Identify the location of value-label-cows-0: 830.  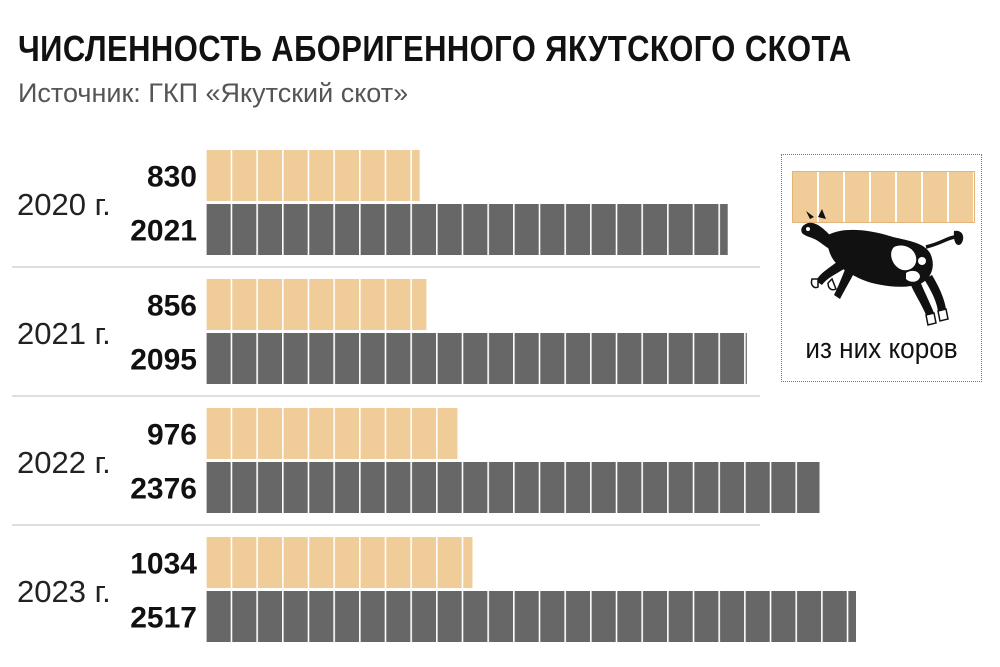
(172, 177).